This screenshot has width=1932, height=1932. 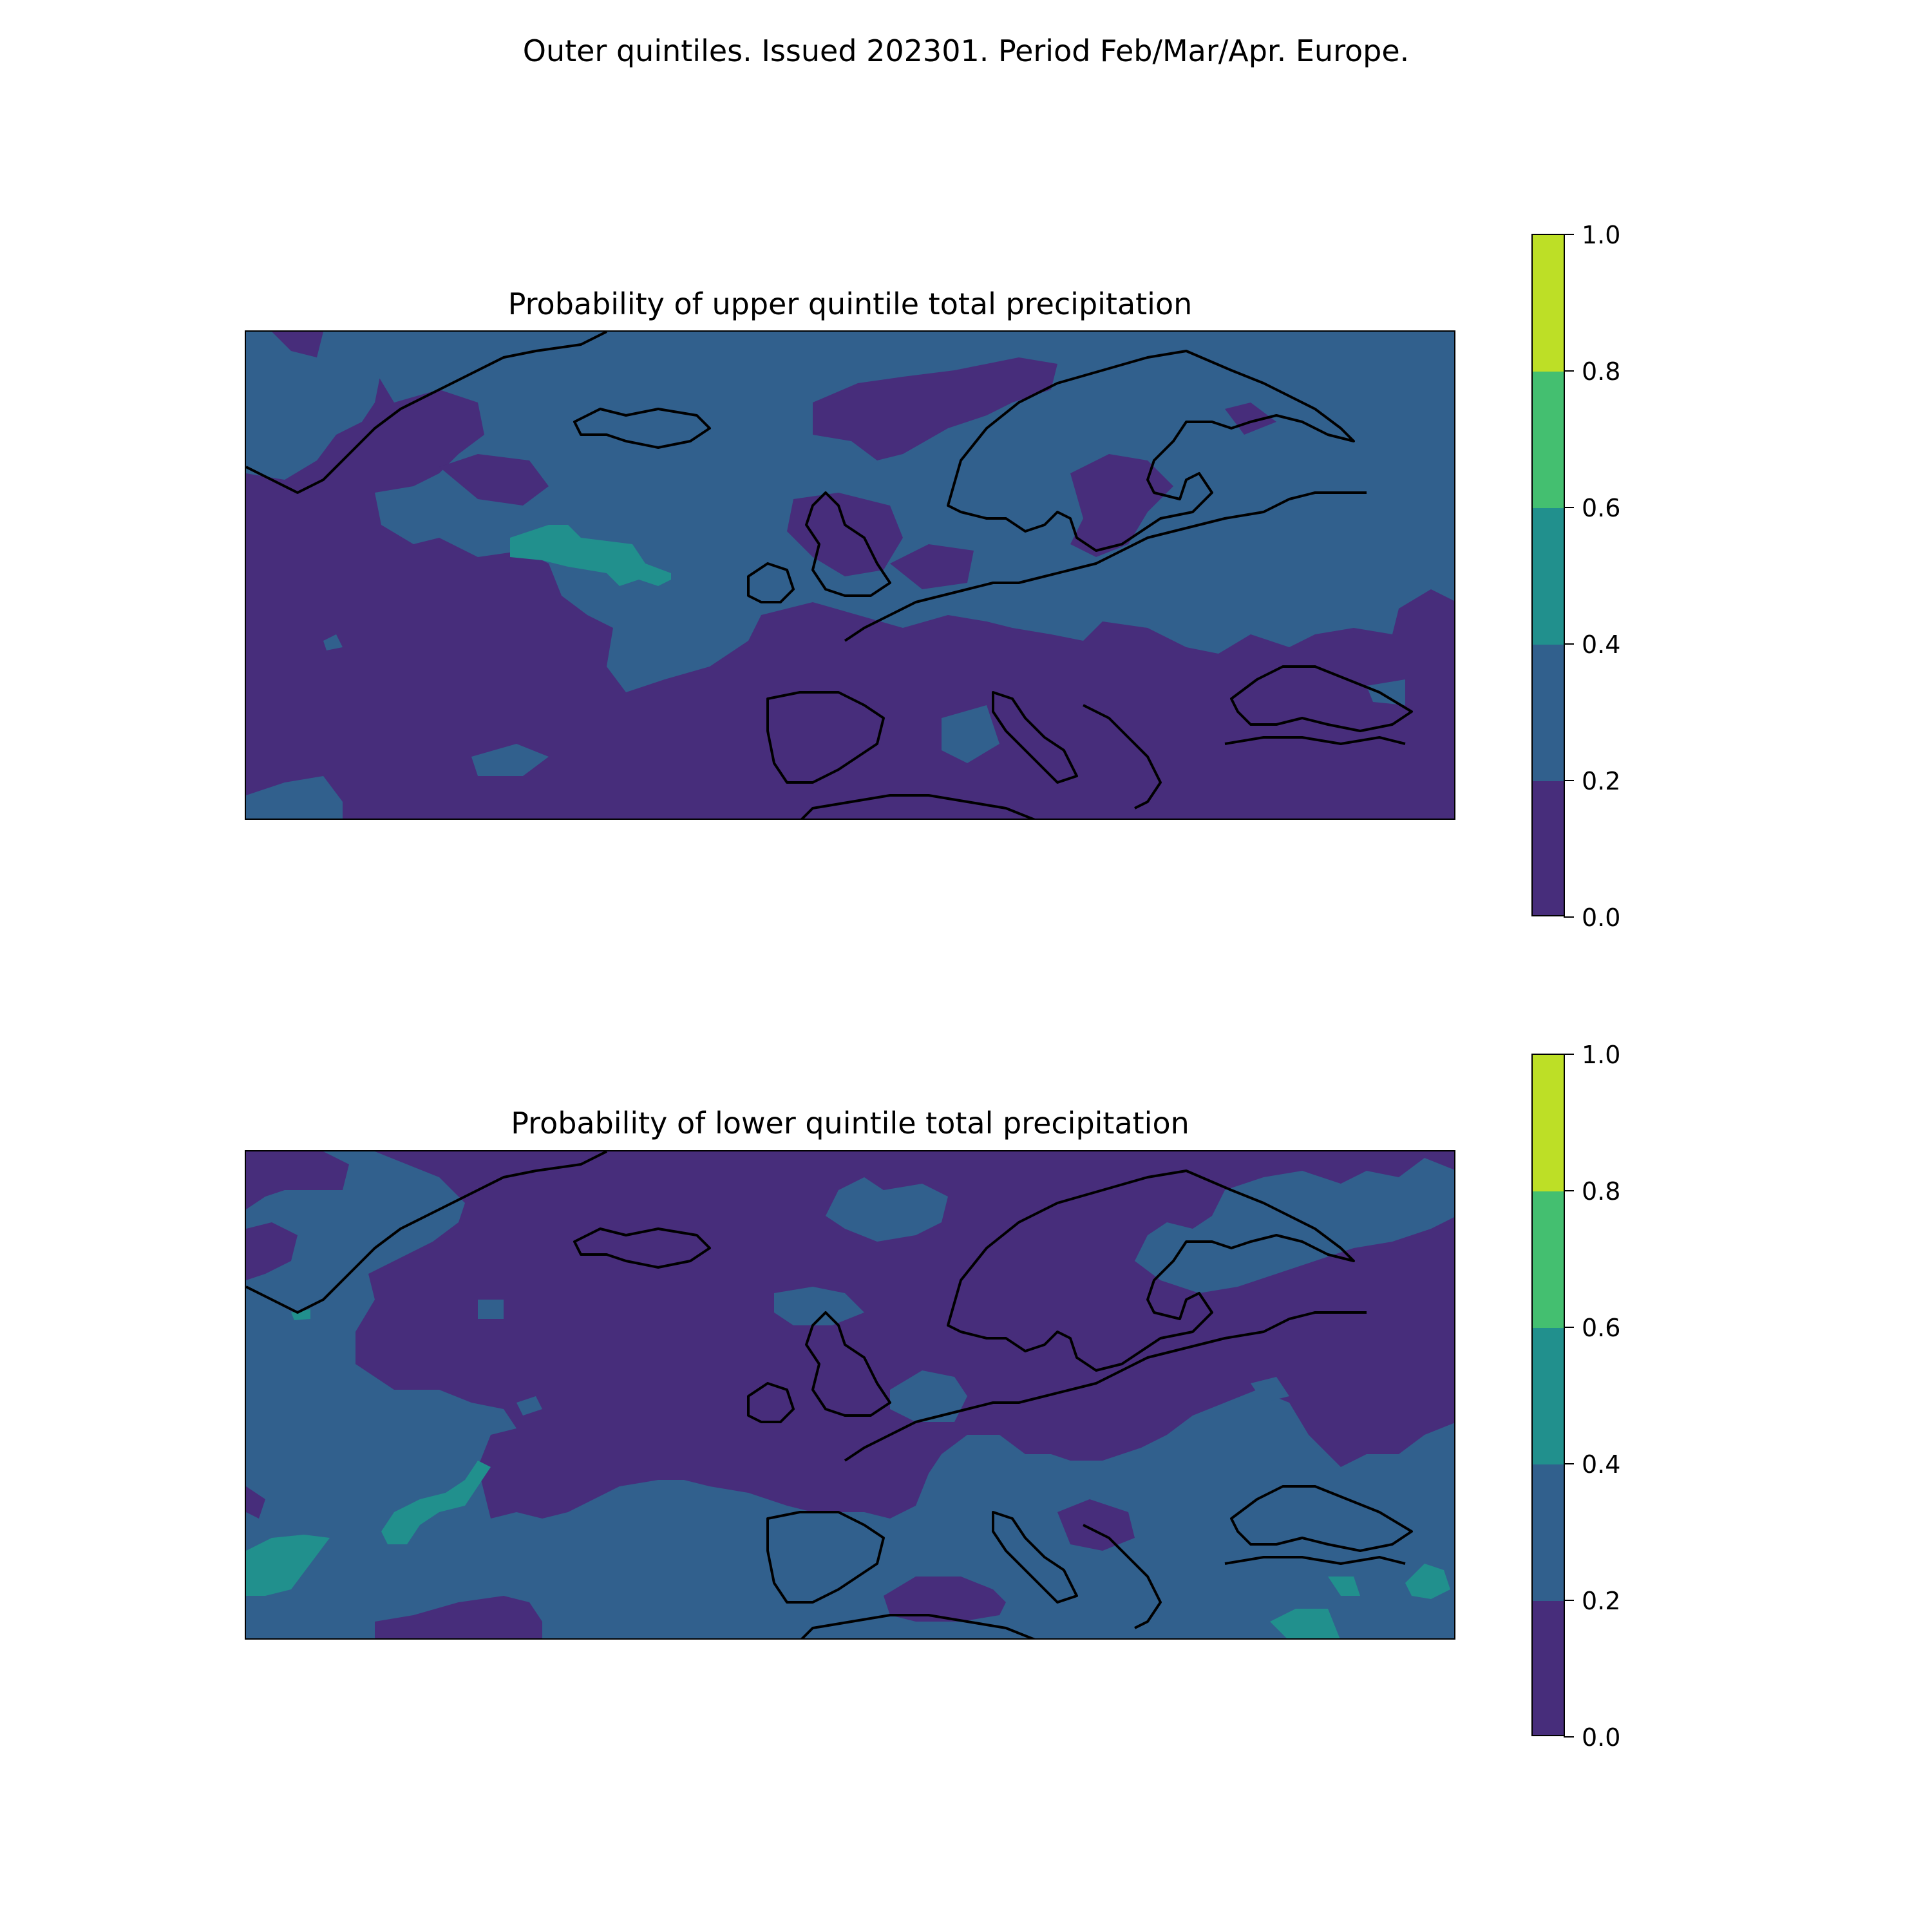 I want to click on lower-cbar-label: 0.4, so click(x=1601, y=1465).